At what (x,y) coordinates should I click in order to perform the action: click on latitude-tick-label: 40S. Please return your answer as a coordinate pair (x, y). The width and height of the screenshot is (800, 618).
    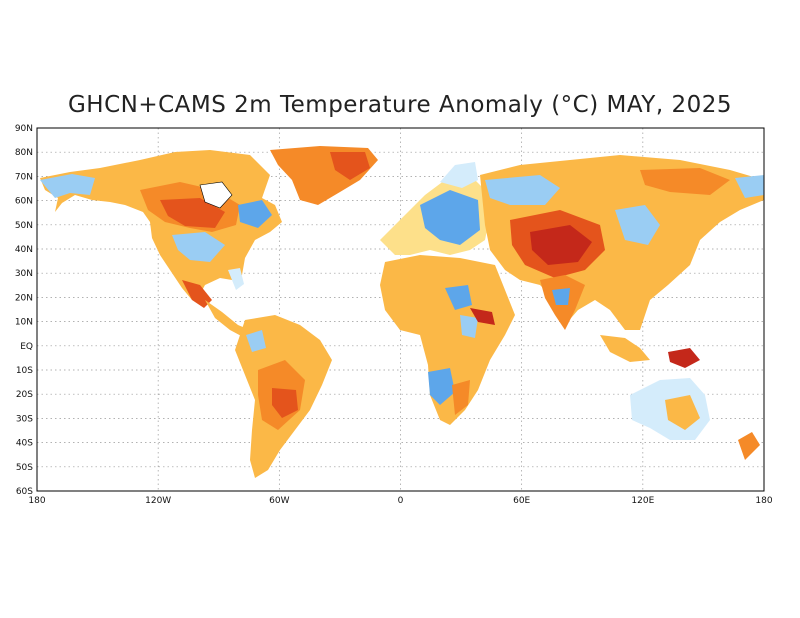
    Looking at the image, I should click on (24, 444).